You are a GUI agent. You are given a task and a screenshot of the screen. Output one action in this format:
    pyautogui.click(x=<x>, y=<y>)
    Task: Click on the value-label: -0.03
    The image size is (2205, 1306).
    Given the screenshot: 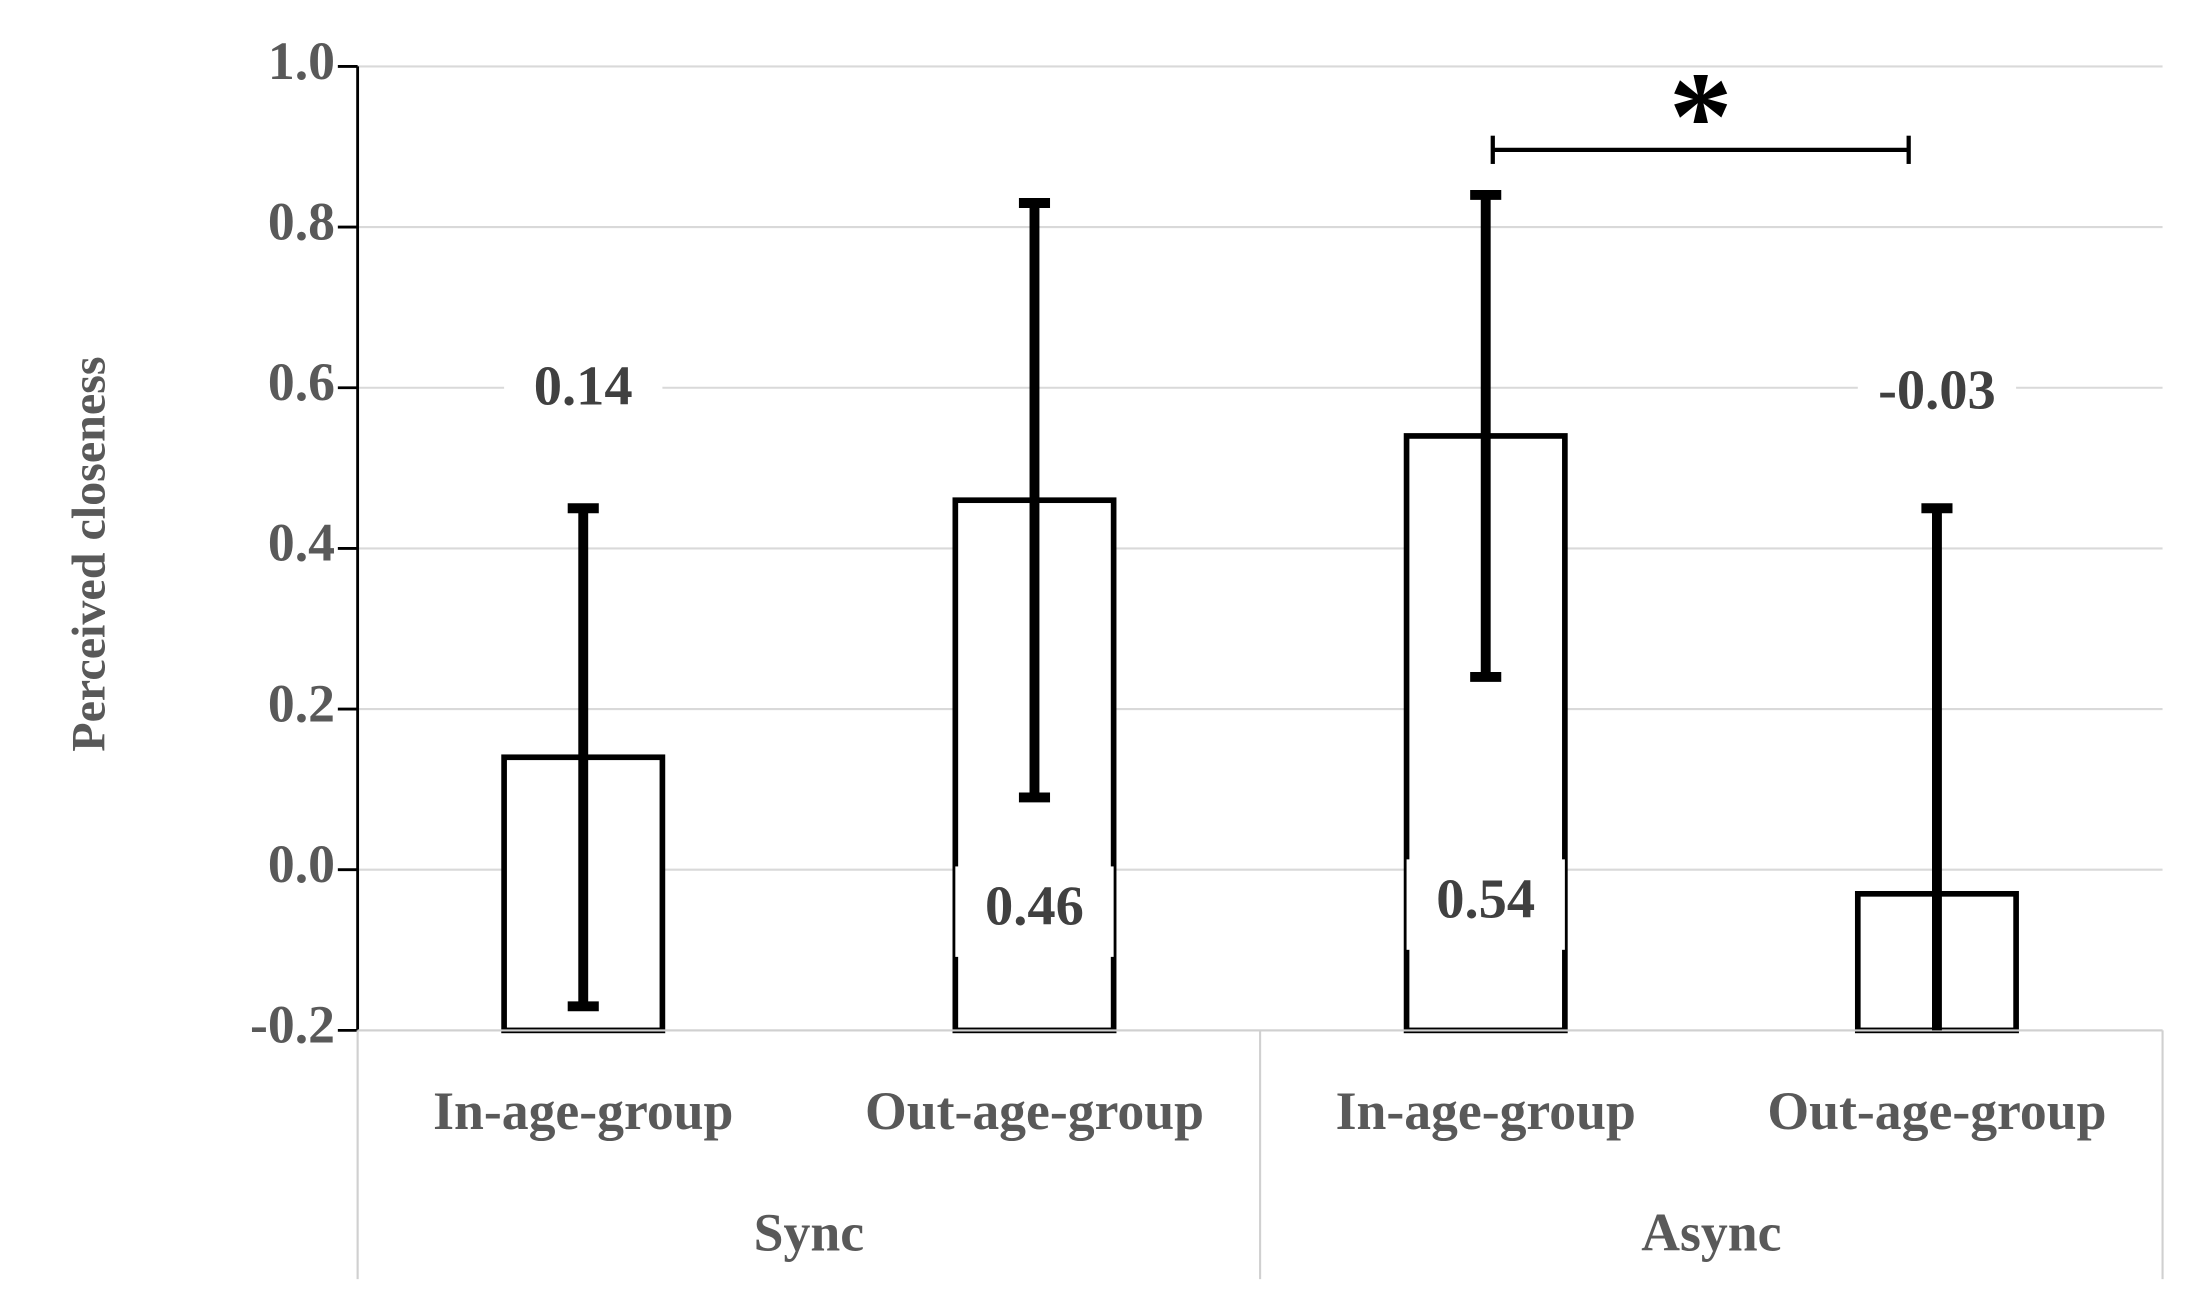 What is the action you would take?
    pyautogui.click(x=1937, y=391)
    